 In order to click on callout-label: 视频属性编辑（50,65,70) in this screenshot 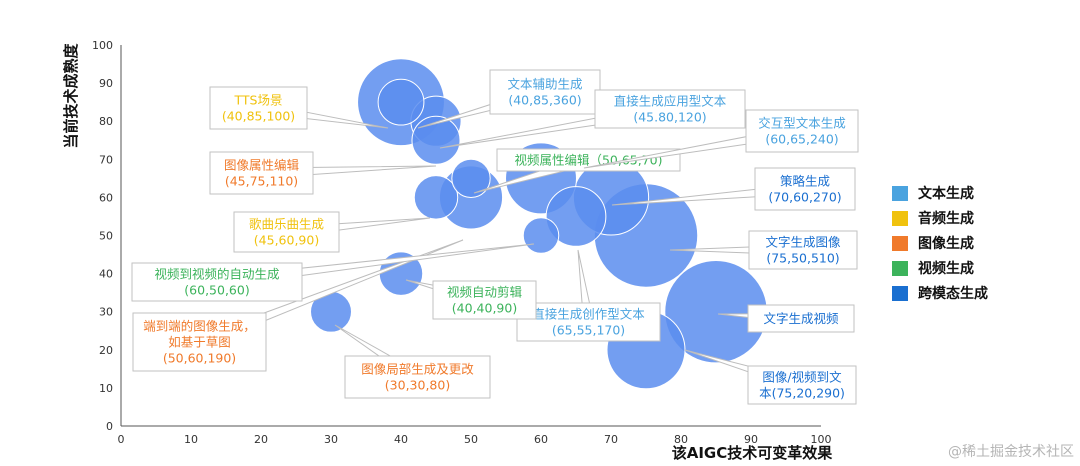, I will do `click(588, 160)`.